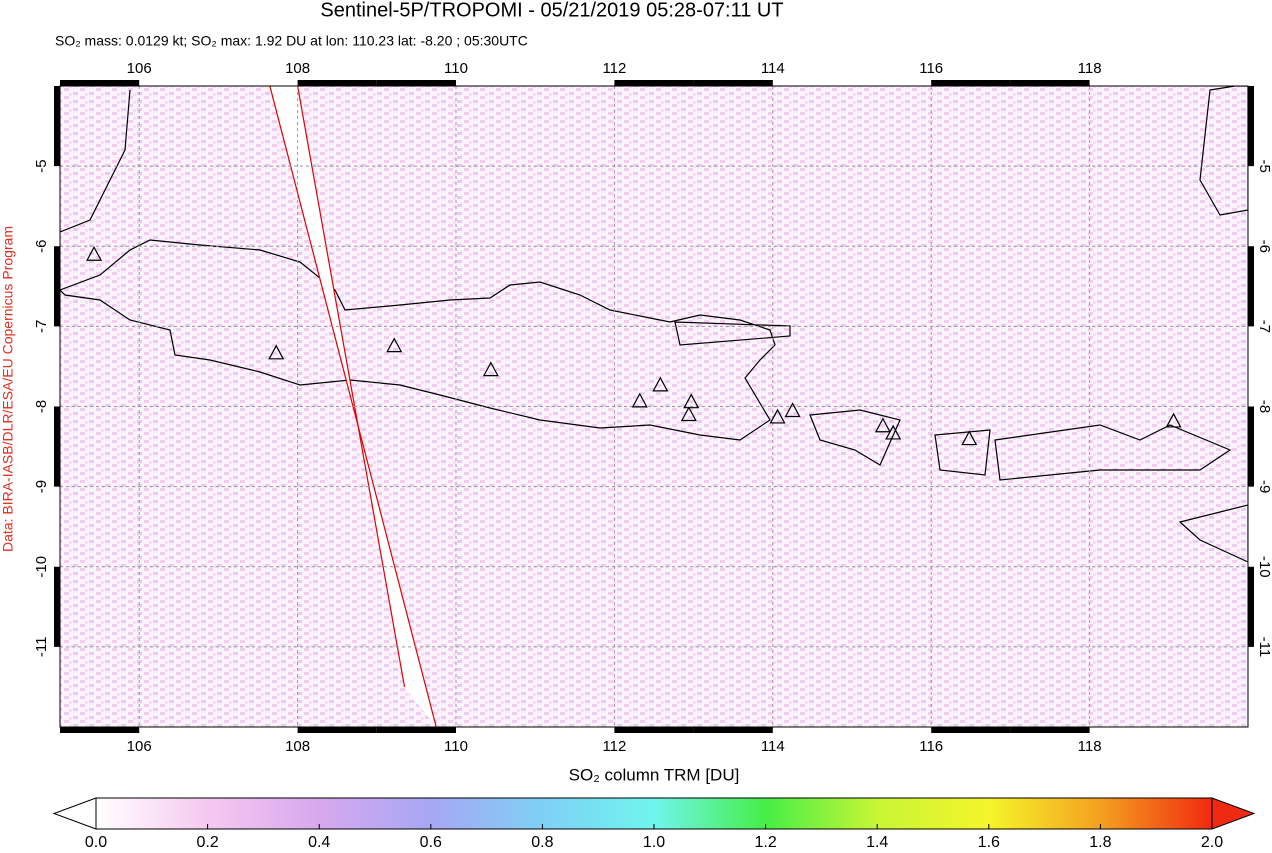  Describe the element at coordinates (765, 842) in the screenshot. I see `colorbar-tick-label: 1.2` at that location.